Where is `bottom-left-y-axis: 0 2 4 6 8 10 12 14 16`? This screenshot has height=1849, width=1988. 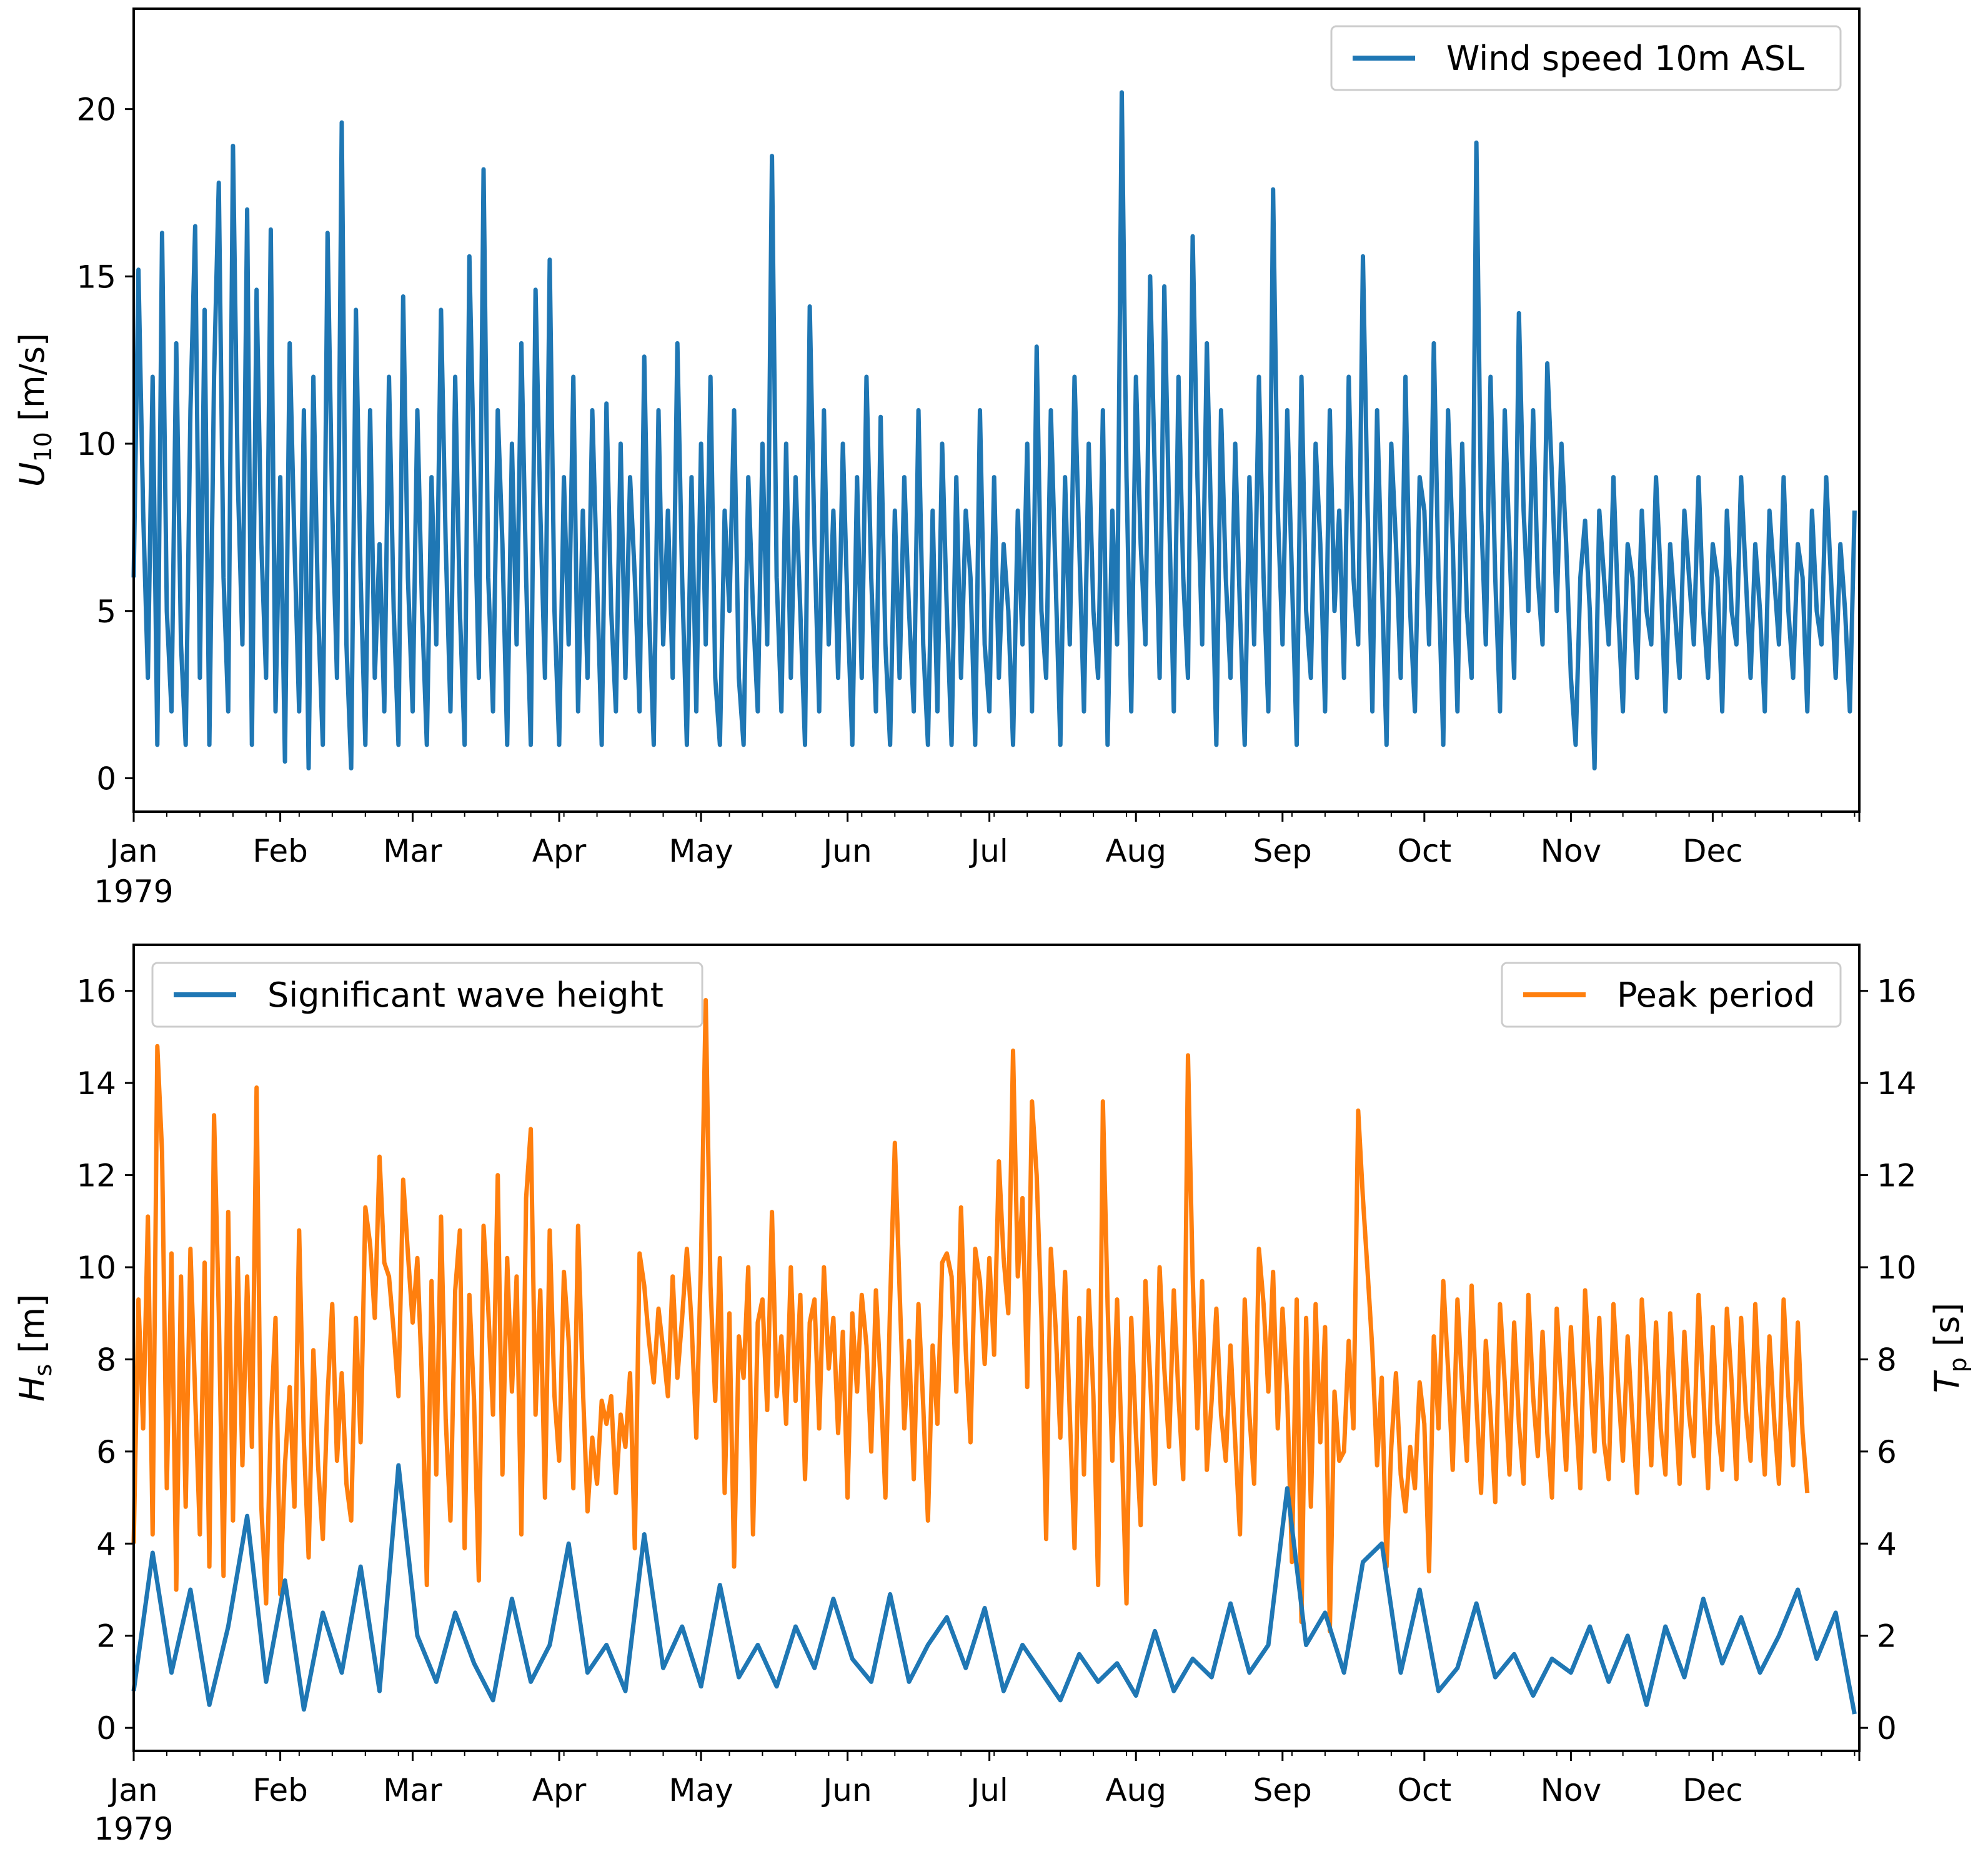 bottom-left-y-axis: 0 2 4 6 8 10 12 14 16 is located at coordinates (105, 1360).